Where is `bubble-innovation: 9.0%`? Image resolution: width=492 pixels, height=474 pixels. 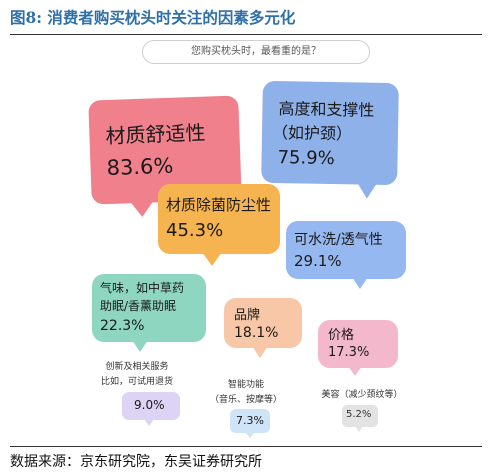
bubble-innovation: 9.0% is located at coordinates (151, 409).